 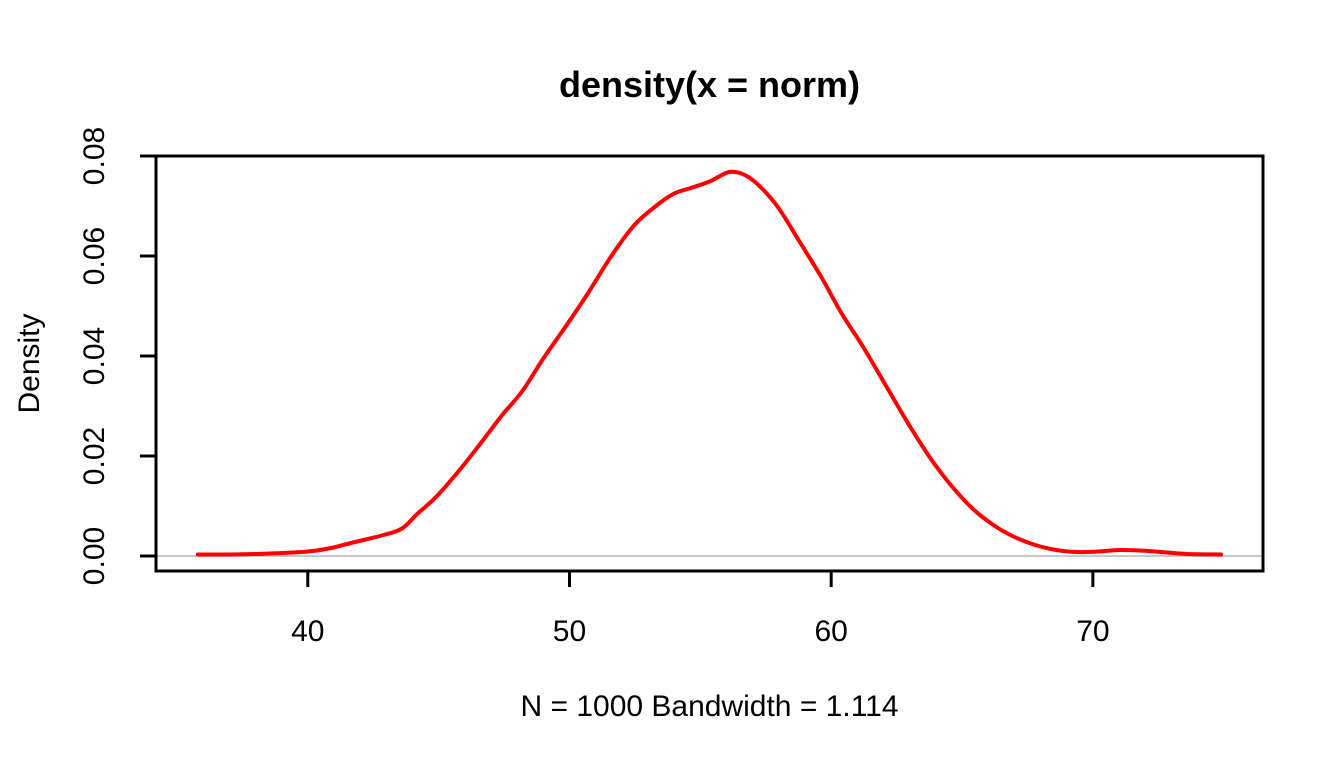 I want to click on x-axis-tick-label: 60, so click(x=831, y=631).